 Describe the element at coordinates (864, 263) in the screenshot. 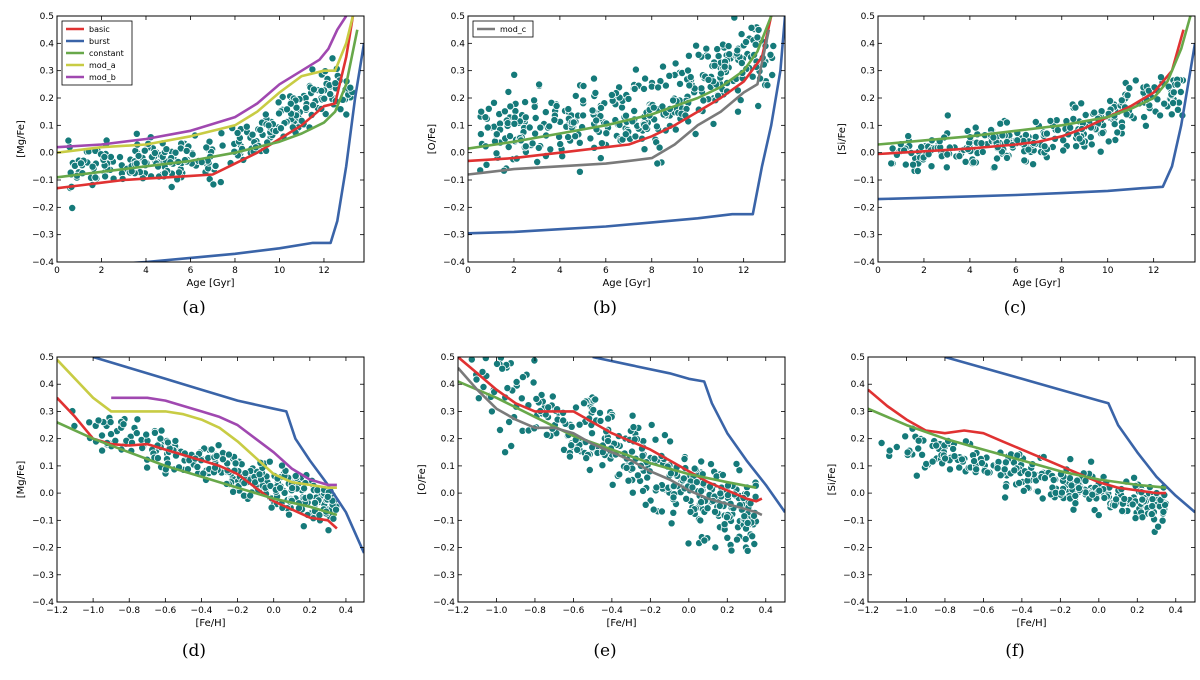

I see `y-tick-label: −0.4` at that location.